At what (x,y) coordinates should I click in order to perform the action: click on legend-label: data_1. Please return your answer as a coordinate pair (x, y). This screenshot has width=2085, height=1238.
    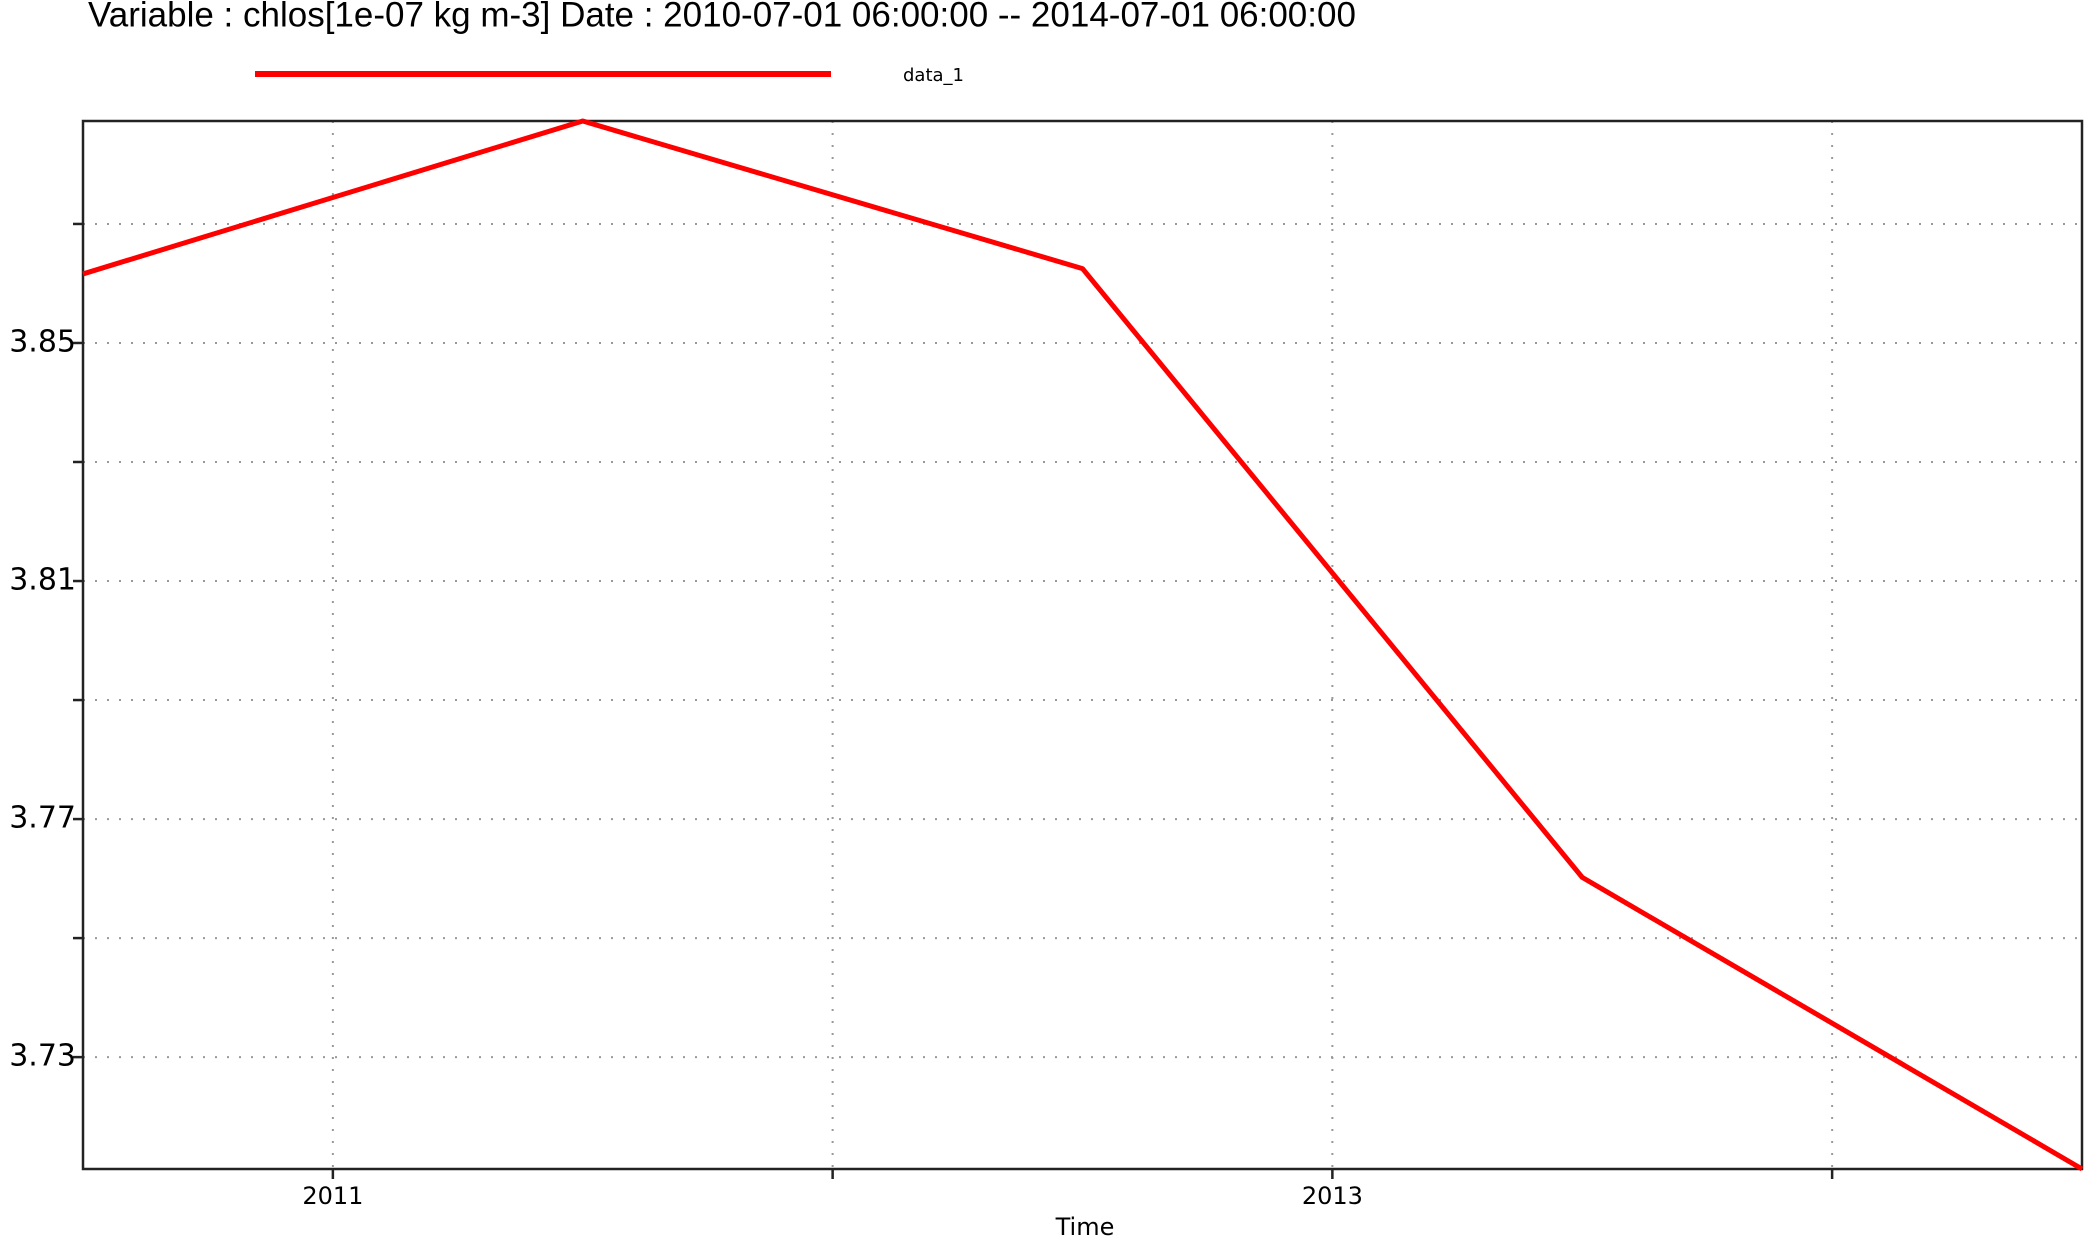
    Looking at the image, I should click on (933, 75).